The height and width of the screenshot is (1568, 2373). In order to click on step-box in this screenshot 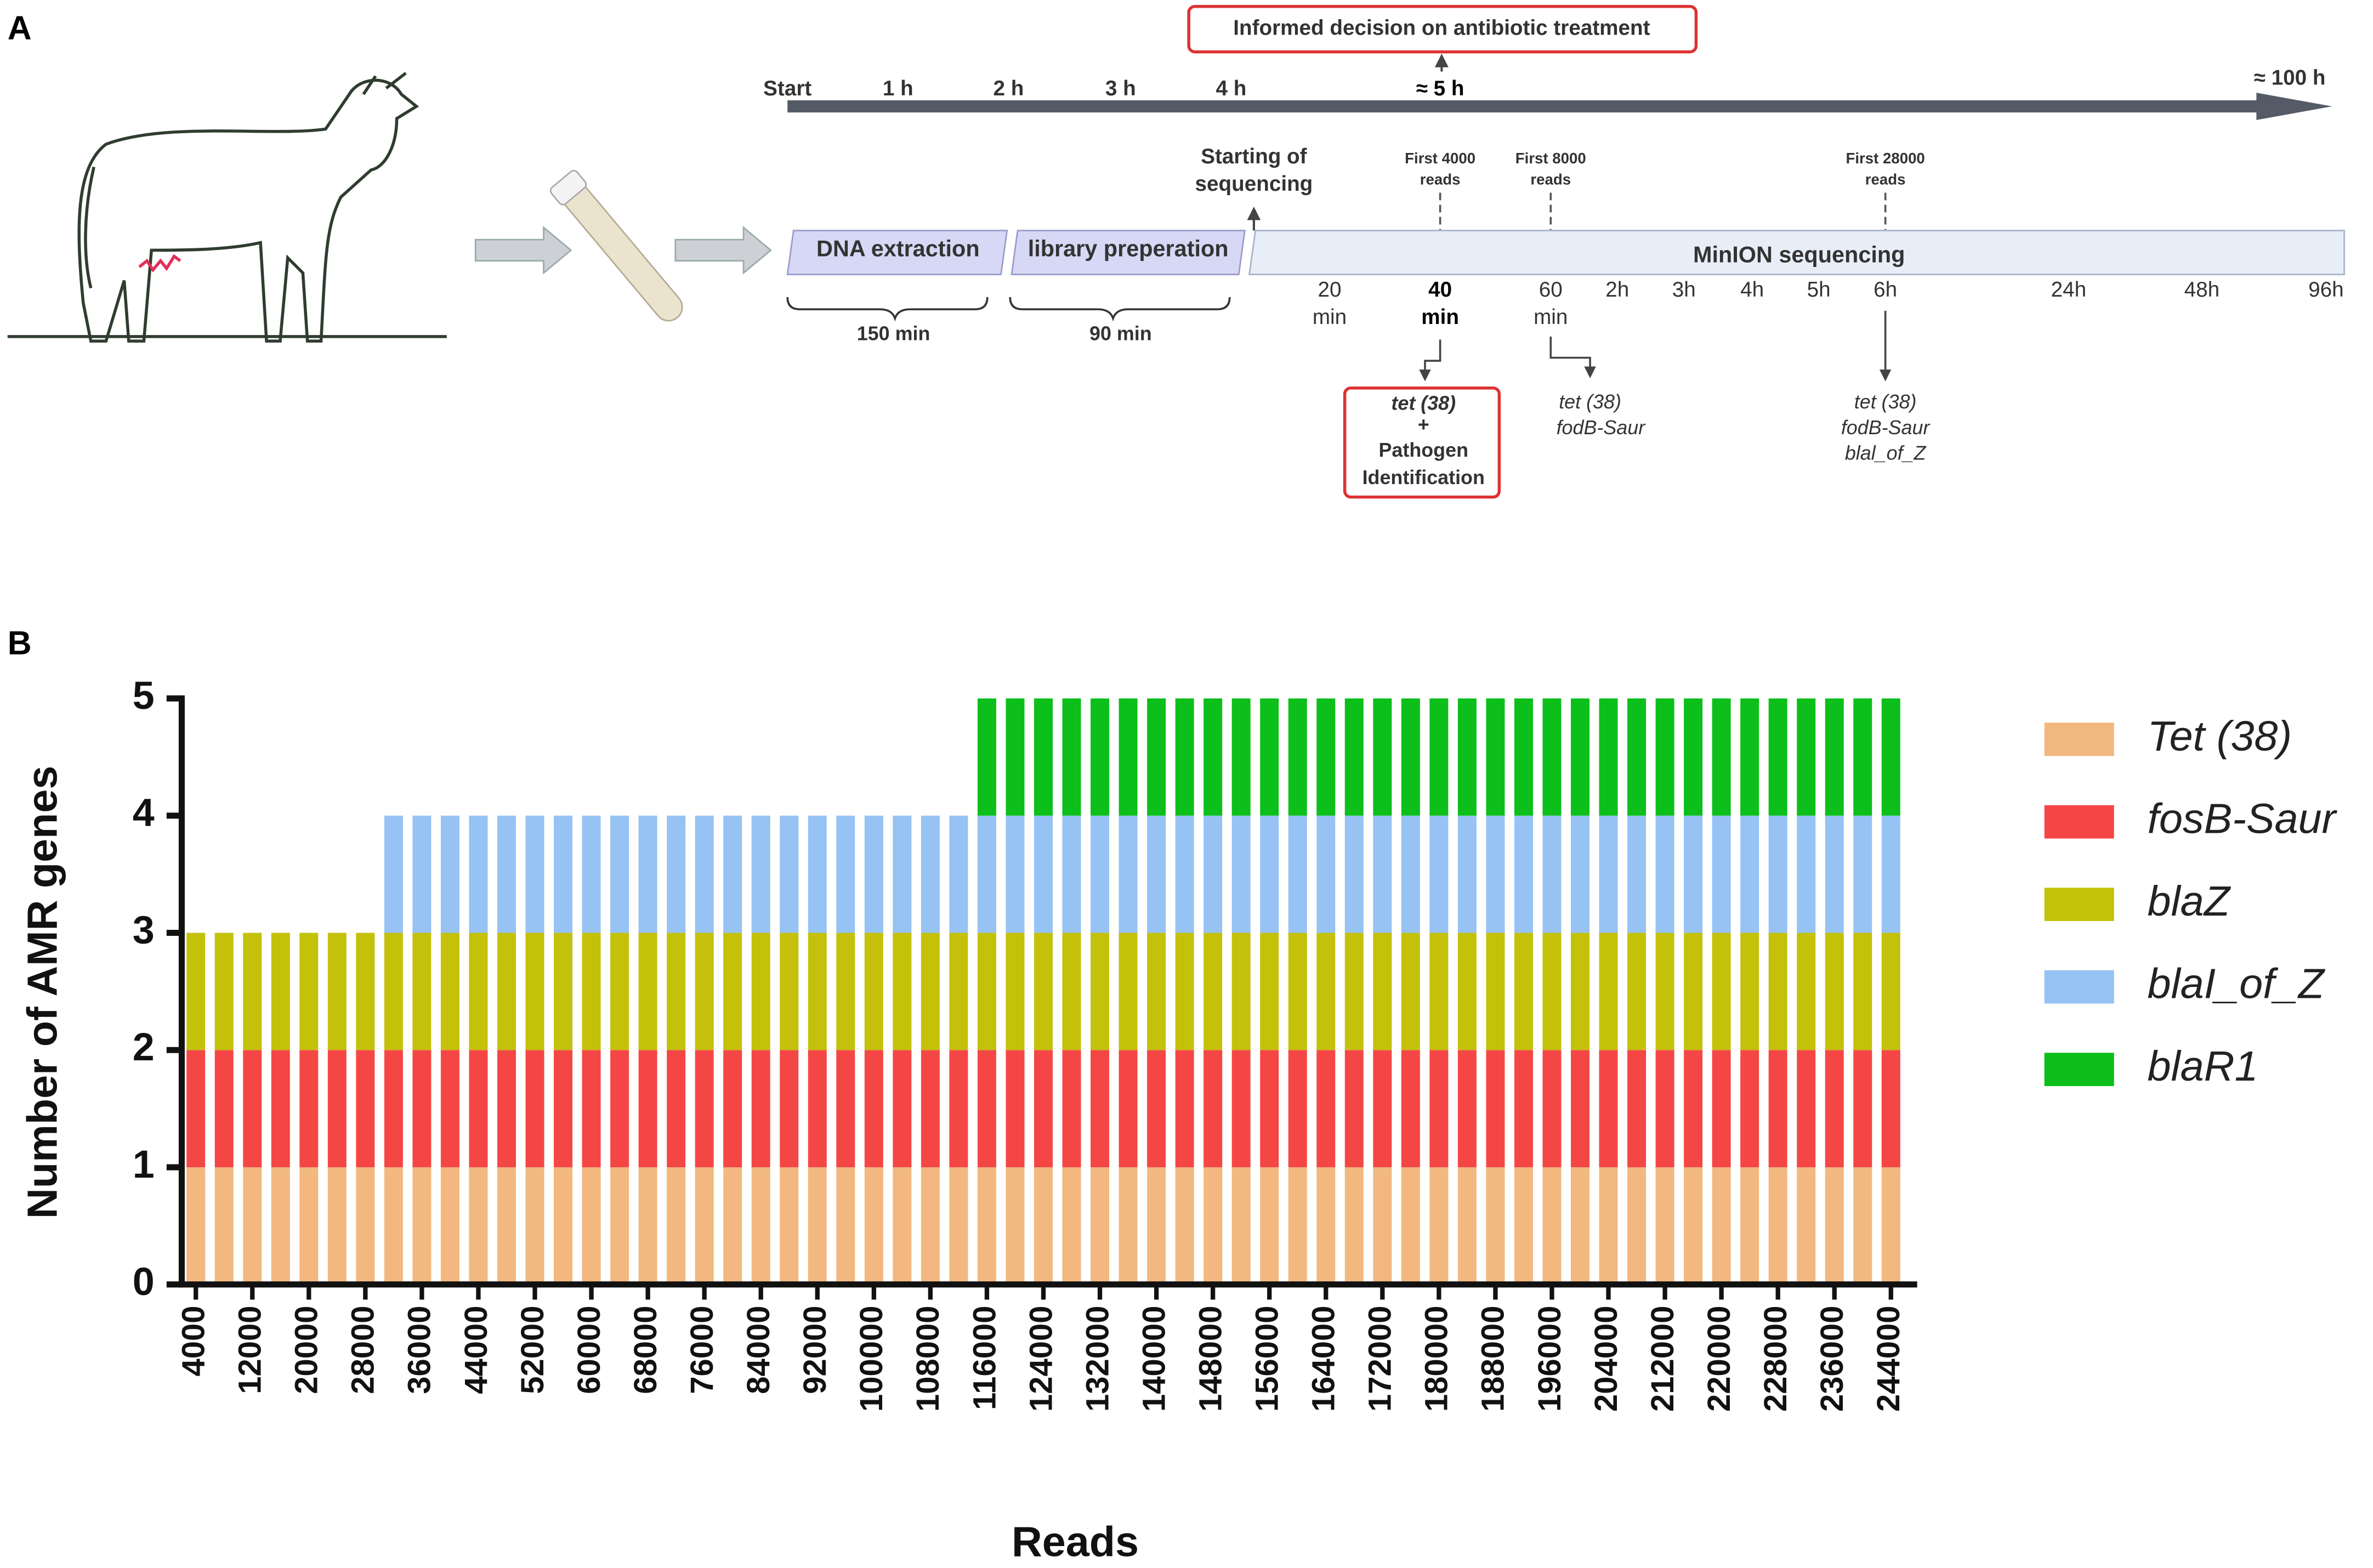, I will do `click(1128, 253)`.